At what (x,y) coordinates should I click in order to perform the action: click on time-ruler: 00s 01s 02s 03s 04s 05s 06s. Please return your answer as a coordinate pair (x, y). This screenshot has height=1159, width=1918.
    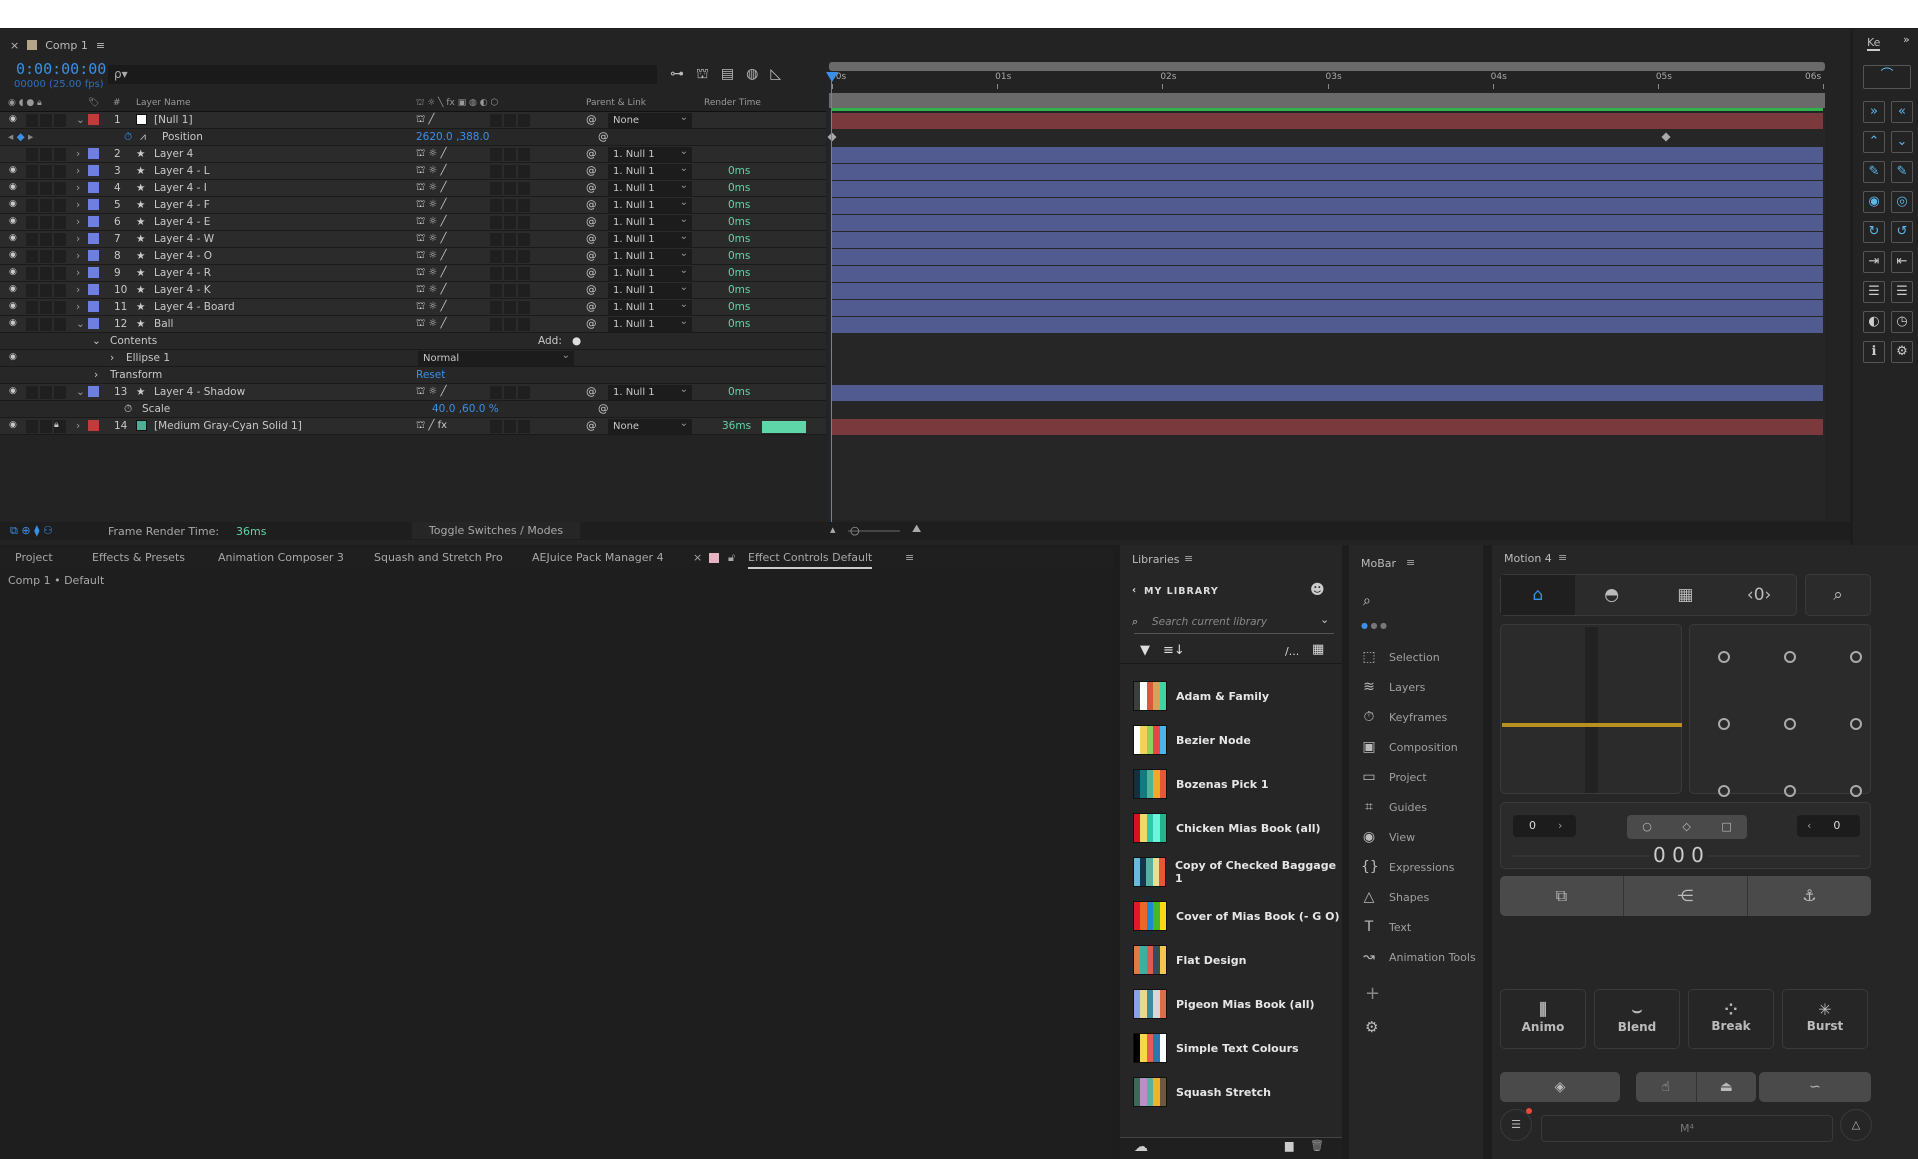
    Looking at the image, I should click on (1327, 80).